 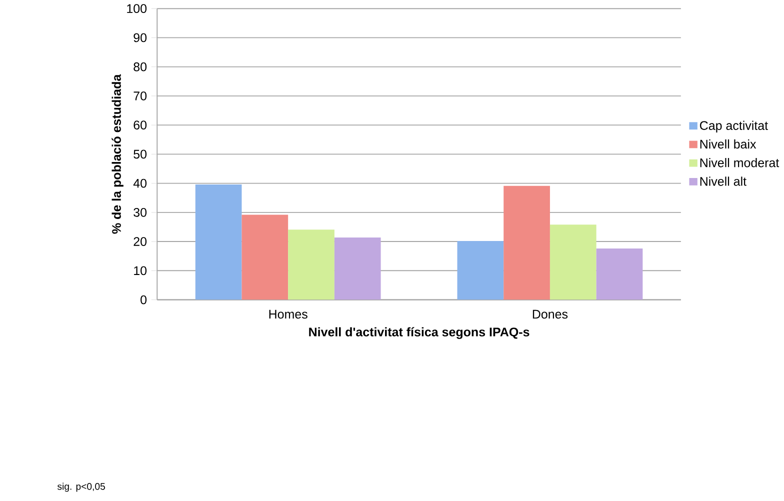 What do you see at coordinates (140, 67) in the screenshot?
I see `y-tick-label: 80` at bounding box center [140, 67].